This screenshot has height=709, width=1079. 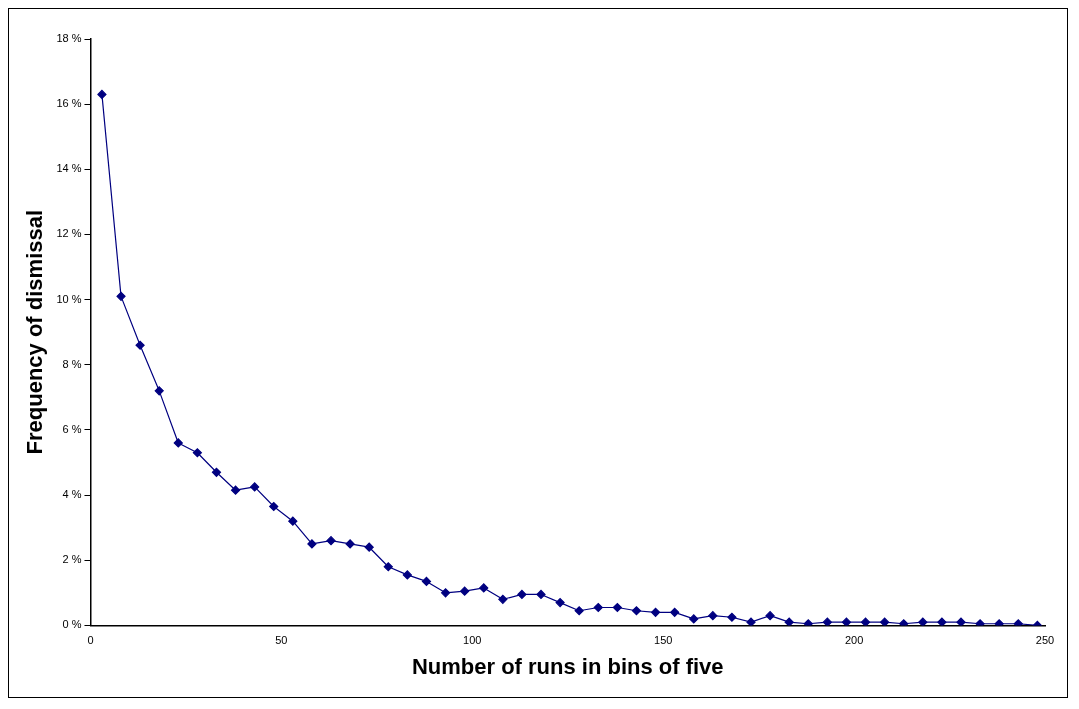 I want to click on y-tick-label: 16 %, so click(x=69, y=103).